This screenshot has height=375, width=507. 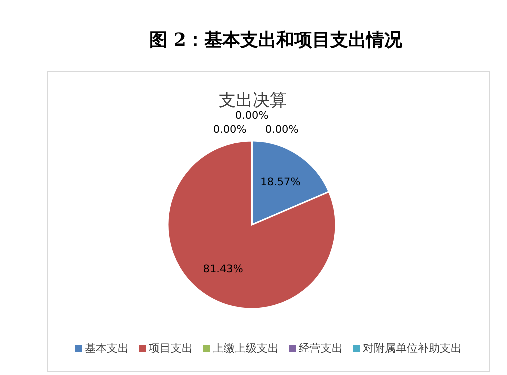 What do you see at coordinates (253, 101) in the screenshot?
I see `chart-subtitle: 支出决算` at bounding box center [253, 101].